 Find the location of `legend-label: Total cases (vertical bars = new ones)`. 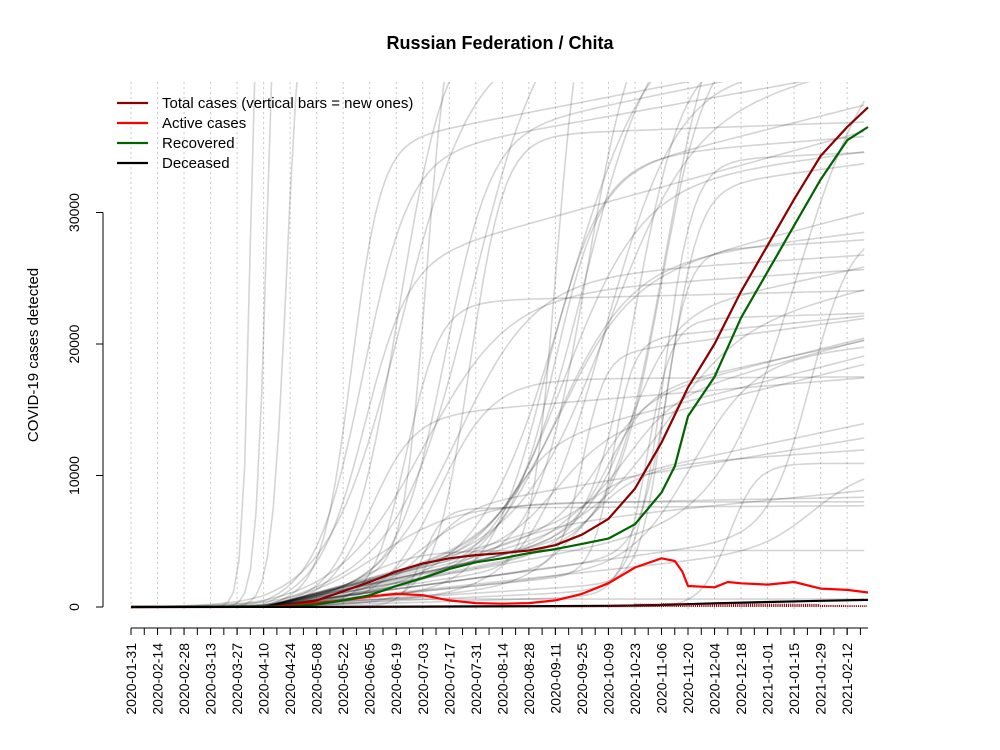

legend-label: Total cases (vertical bars = new ones) is located at coordinates (287, 103).